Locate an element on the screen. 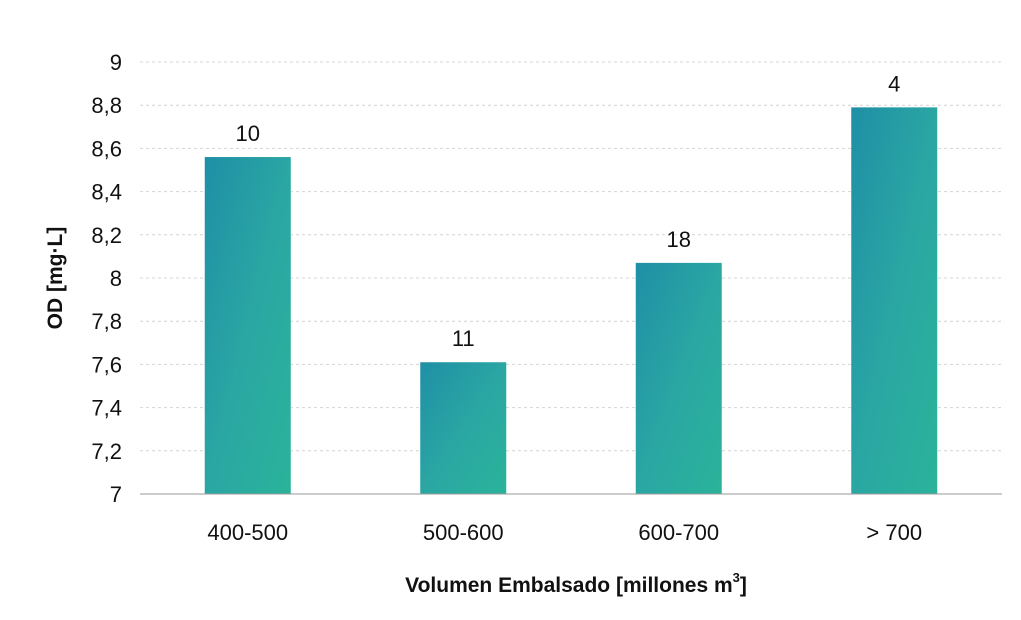  x-category-label: > 700 is located at coordinates (894, 532).